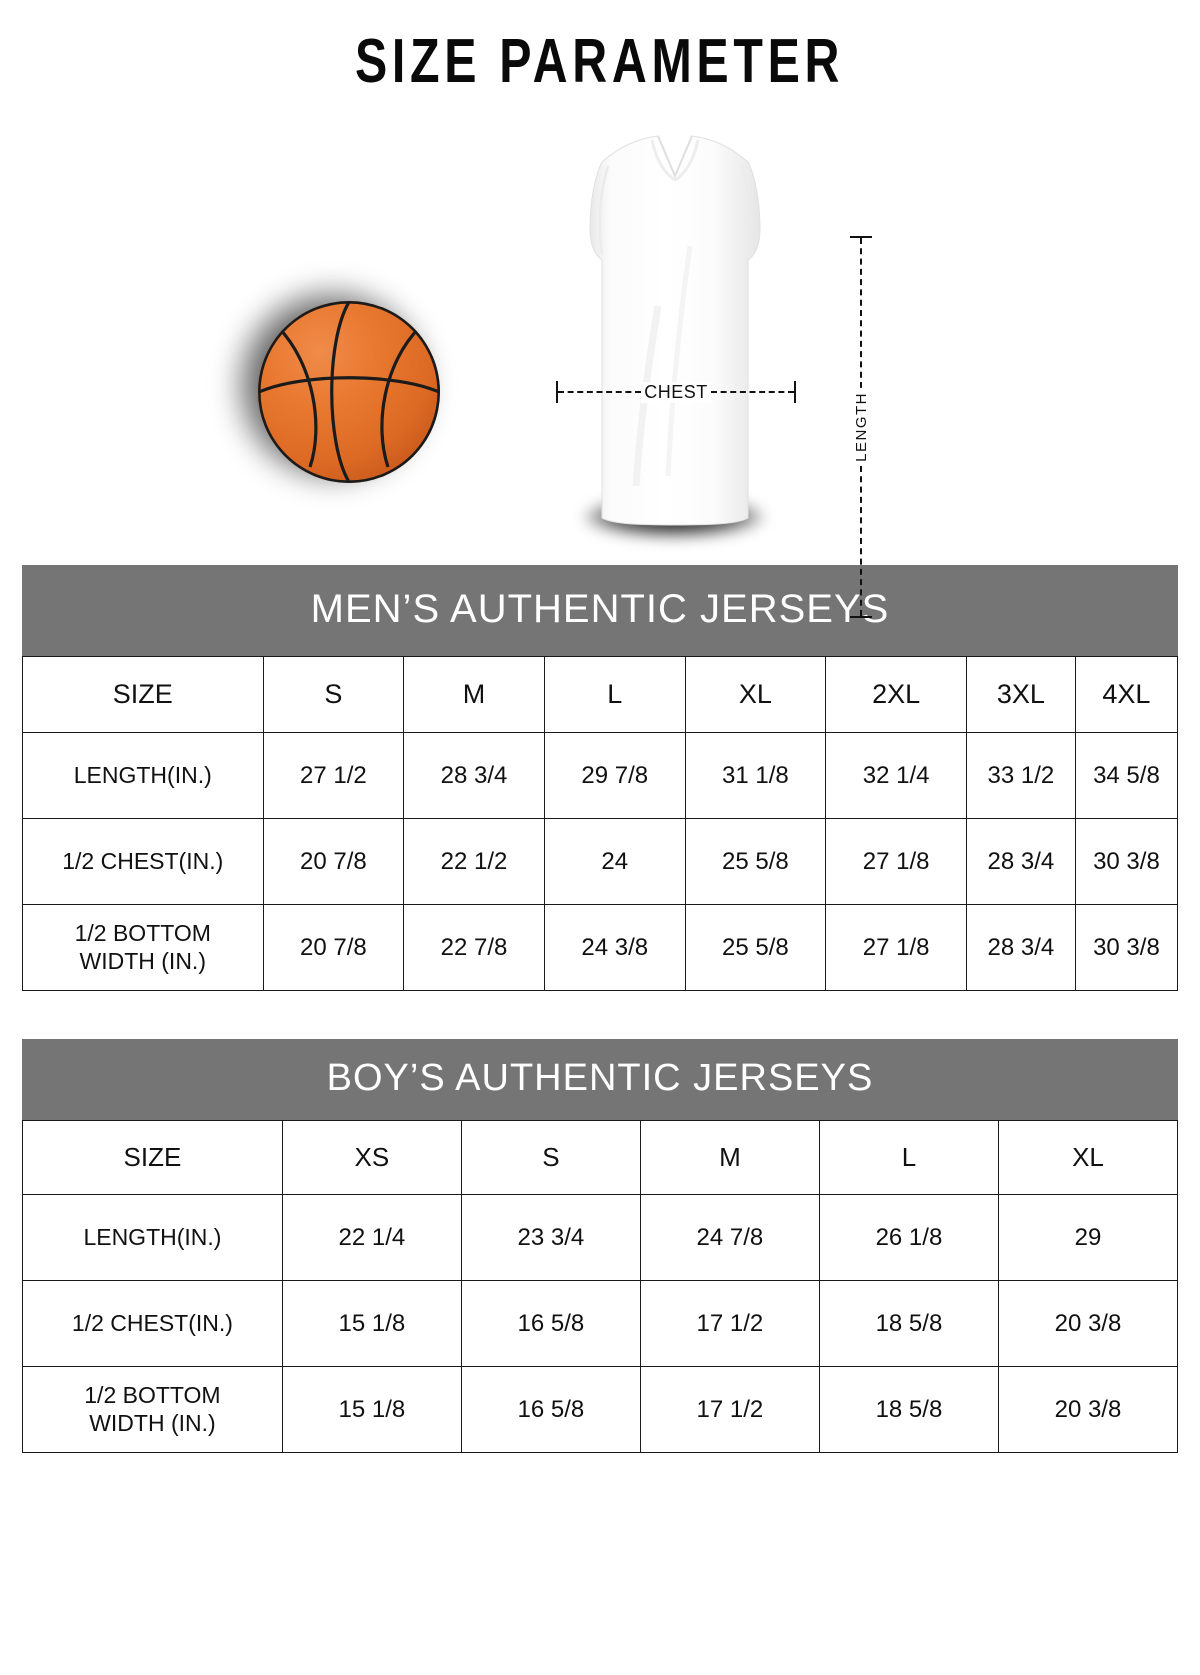 The width and height of the screenshot is (1200, 1675). Describe the element at coordinates (1126, 775) in the screenshot. I see `cell-length-4xl: 34 5/8` at that location.